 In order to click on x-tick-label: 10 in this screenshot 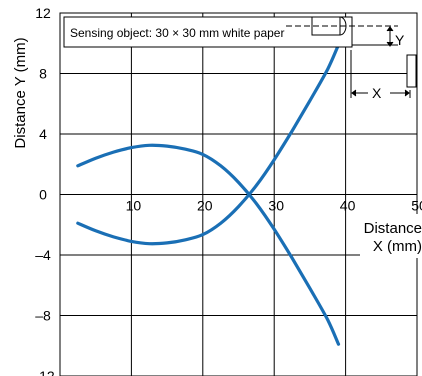, I will do `click(134, 206)`.